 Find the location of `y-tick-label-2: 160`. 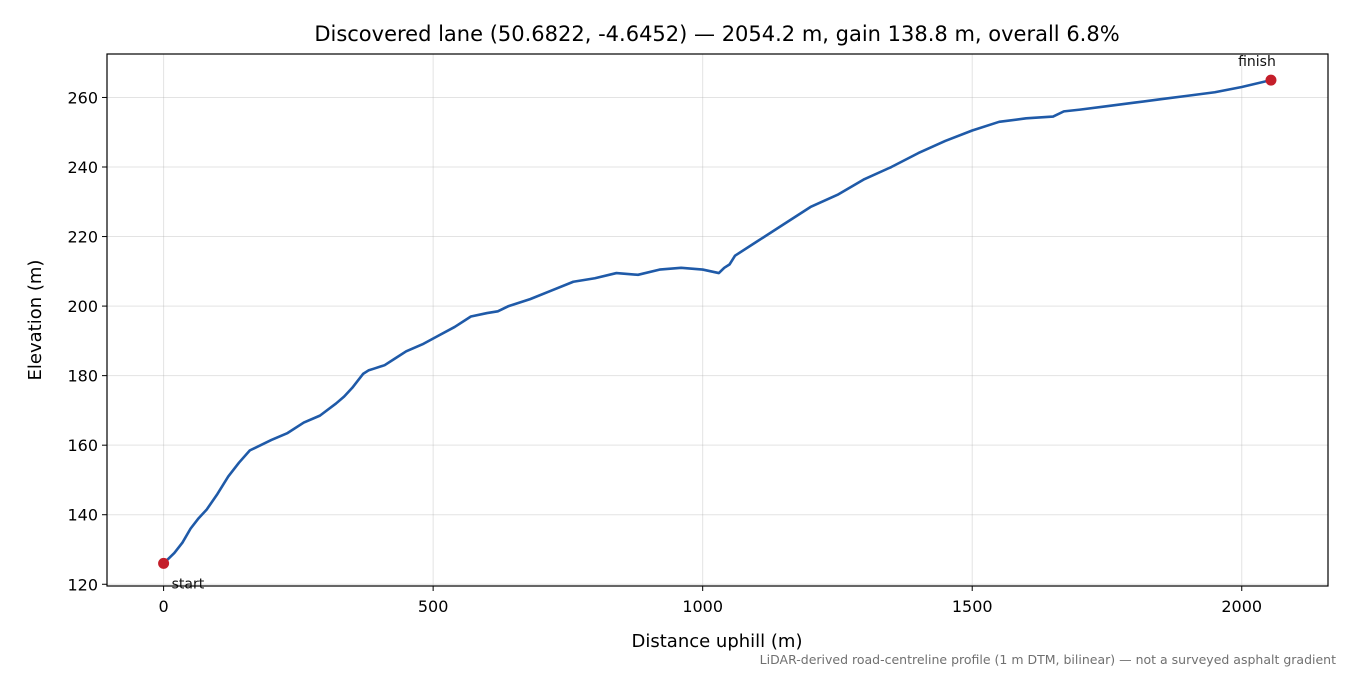

y-tick-label-2: 160 is located at coordinates (82, 445).